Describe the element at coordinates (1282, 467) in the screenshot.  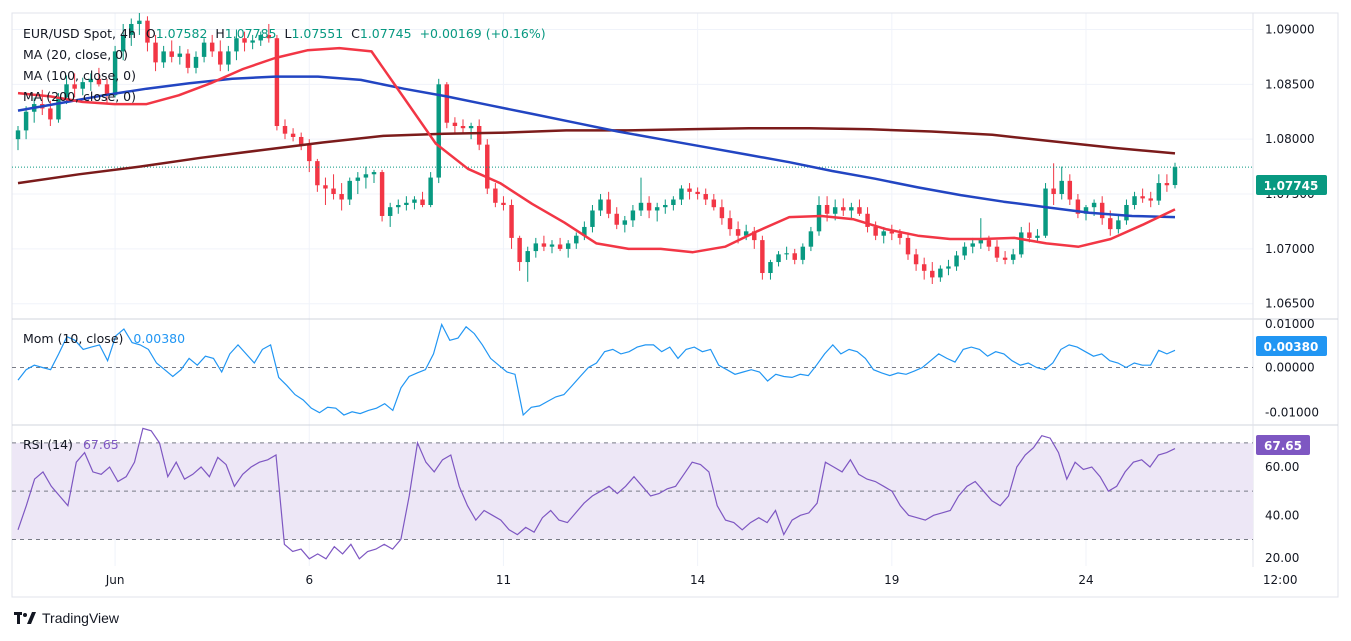
I see `rsi-tick-label: 60.00` at that location.